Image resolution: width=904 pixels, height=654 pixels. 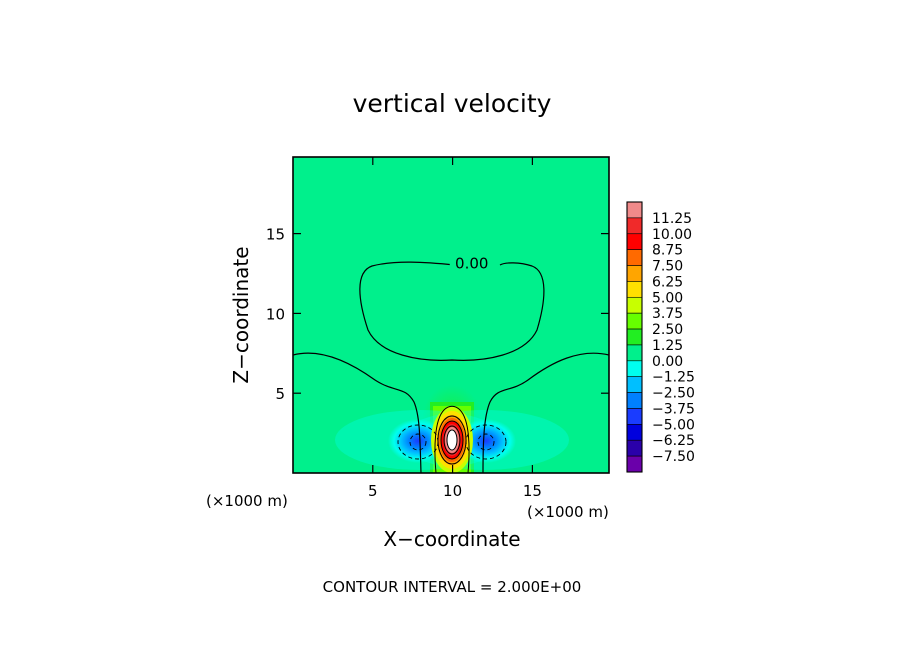 I want to click on colorbar-frame, so click(x=634, y=337).